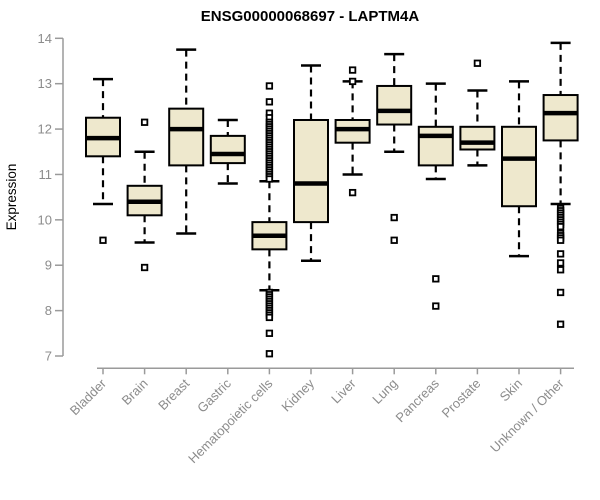 This screenshot has width=600, height=500. I want to click on chart-title: ENSG00000068697 - LAPTM4A, so click(310, 16).